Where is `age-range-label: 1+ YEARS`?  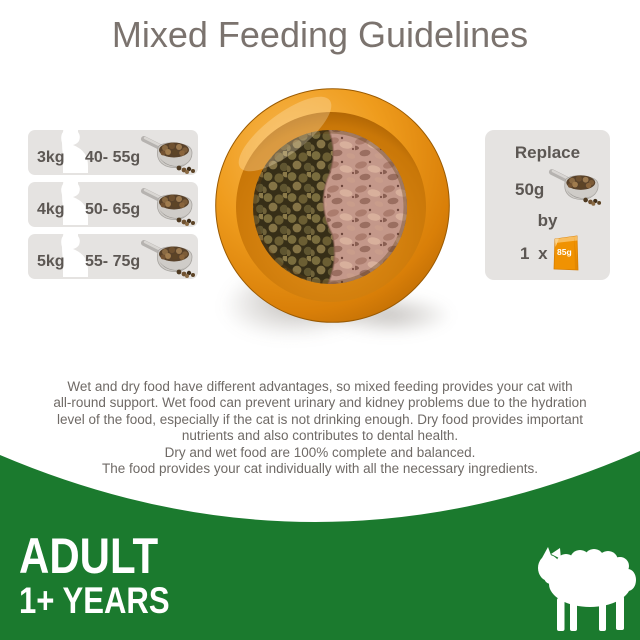
age-range-label: 1+ YEARS is located at coordinates (94, 600).